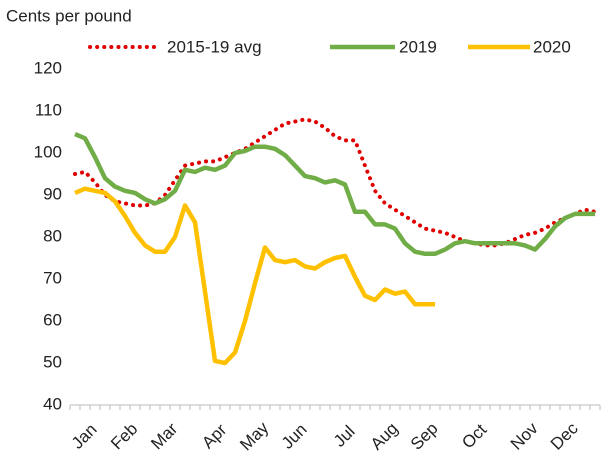 This screenshot has width=613, height=465. Describe the element at coordinates (164, 436) in the screenshot. I see `x-tick-label: Mar` at that location.